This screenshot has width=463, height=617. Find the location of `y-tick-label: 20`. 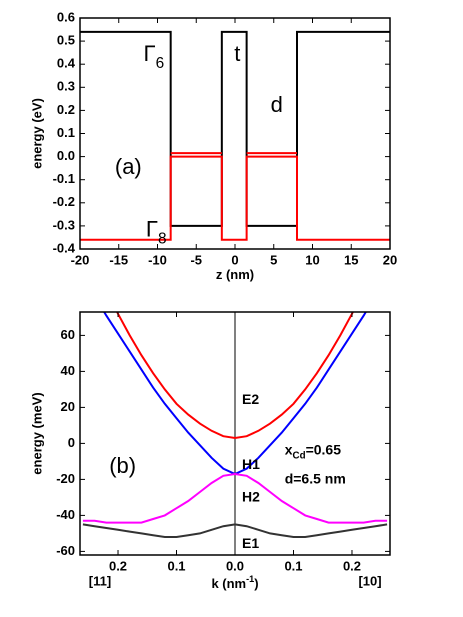

y-tick-label: 20 is located at coordinates (68, 406).